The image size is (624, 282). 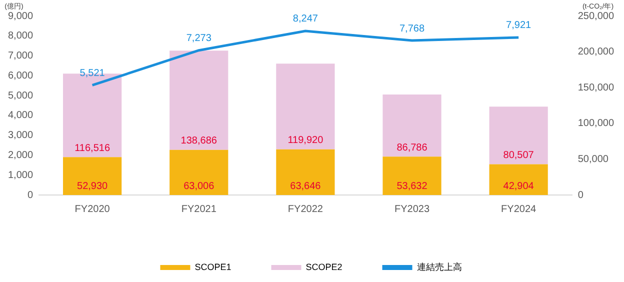 What do you see at coordinates (30, 195) in the screenshot?
I see `y-tick-label: 0` at bounding box center [30, 195].